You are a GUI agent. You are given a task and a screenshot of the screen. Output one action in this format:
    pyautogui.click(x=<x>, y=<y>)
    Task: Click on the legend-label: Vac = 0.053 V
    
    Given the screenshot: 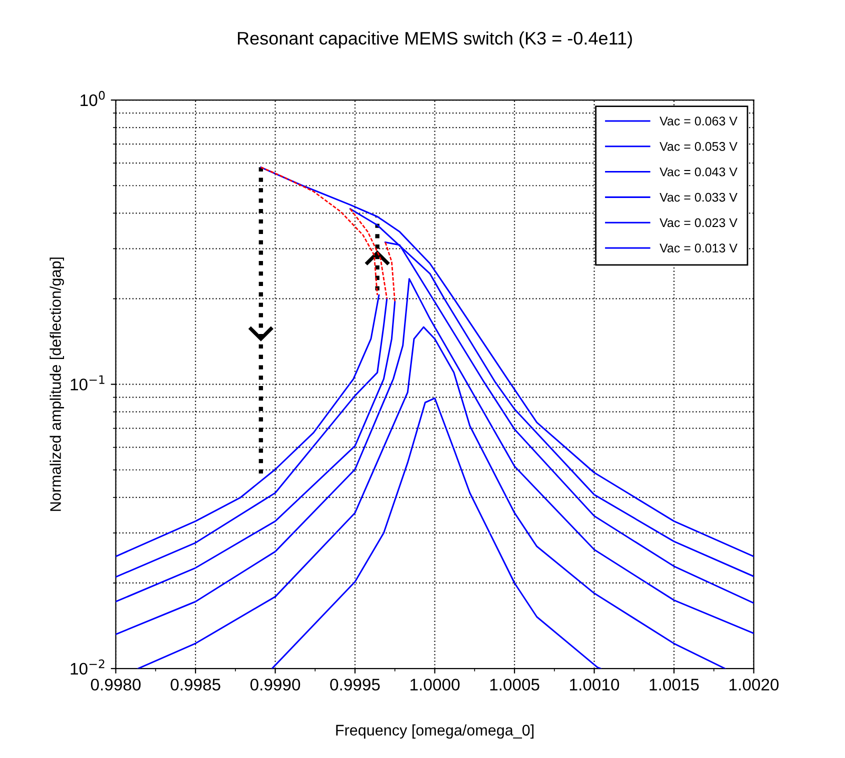 What is the action you would take?
    pyautogui.click(x=699, y=146)
    